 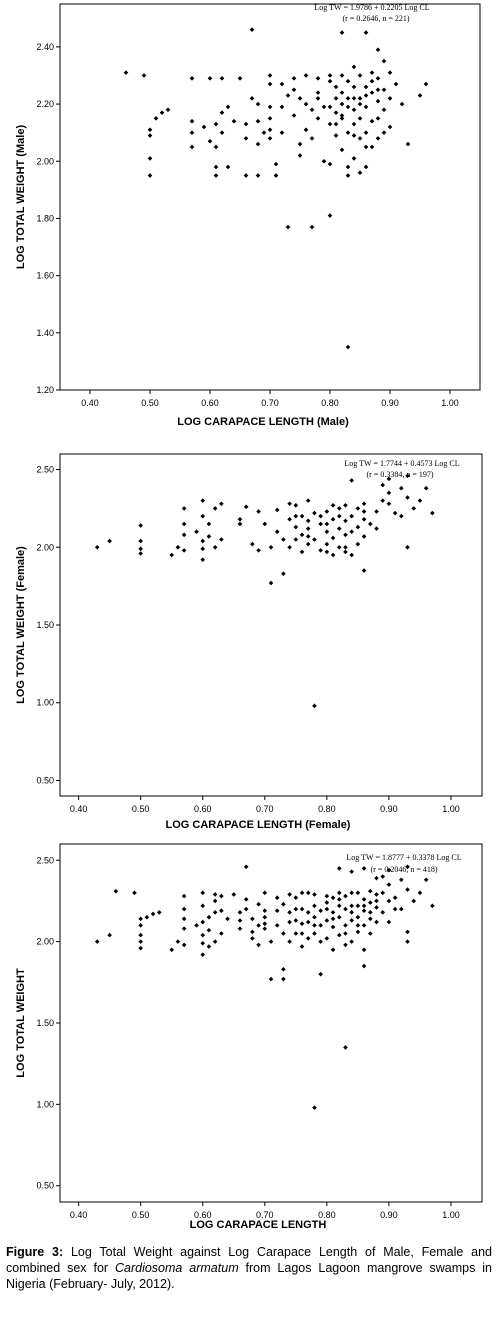 I want to click on x-tick-label: 1.00, so click(x=451, y=1215).